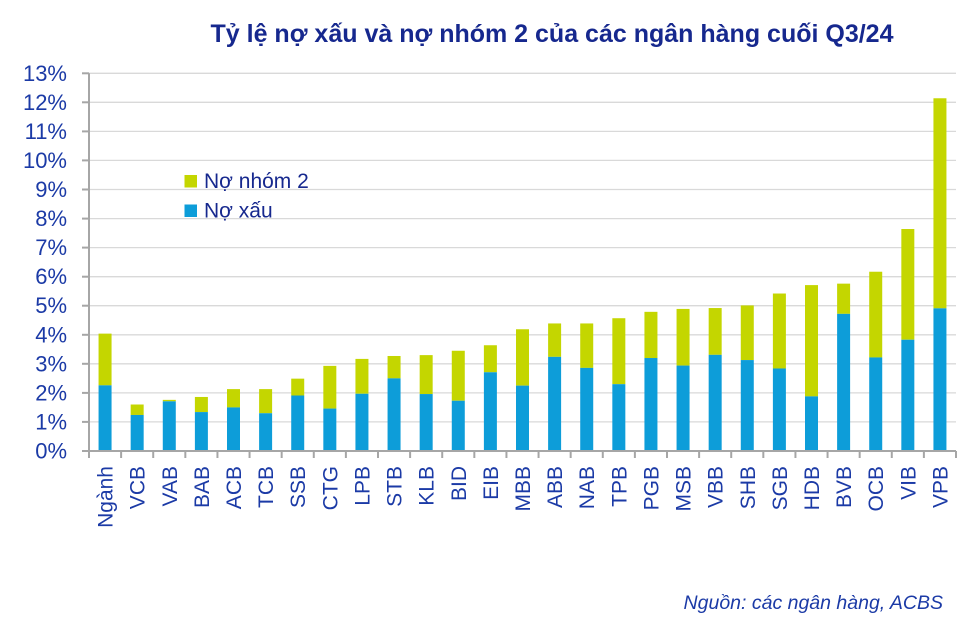 This screenshot has width=964, height=622. What do you see at coordinates (51, 421) in the screenshot?
I see `svg-text: 1%` at bounding box center [51, 421].